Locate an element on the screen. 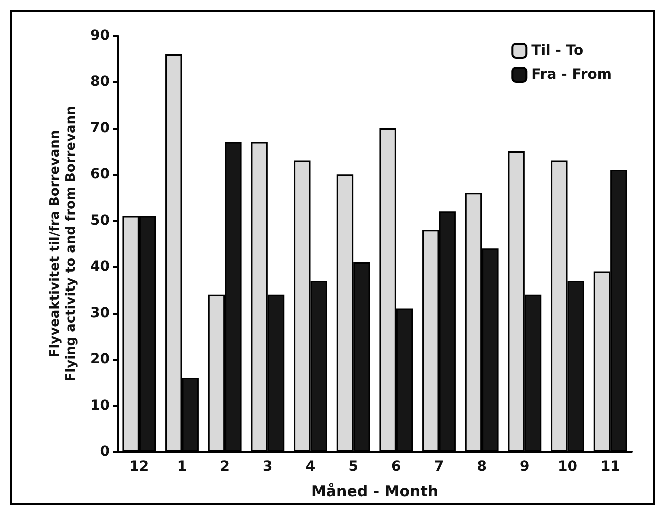  x-tick-label: 2 is located at coordinates (225, 467).